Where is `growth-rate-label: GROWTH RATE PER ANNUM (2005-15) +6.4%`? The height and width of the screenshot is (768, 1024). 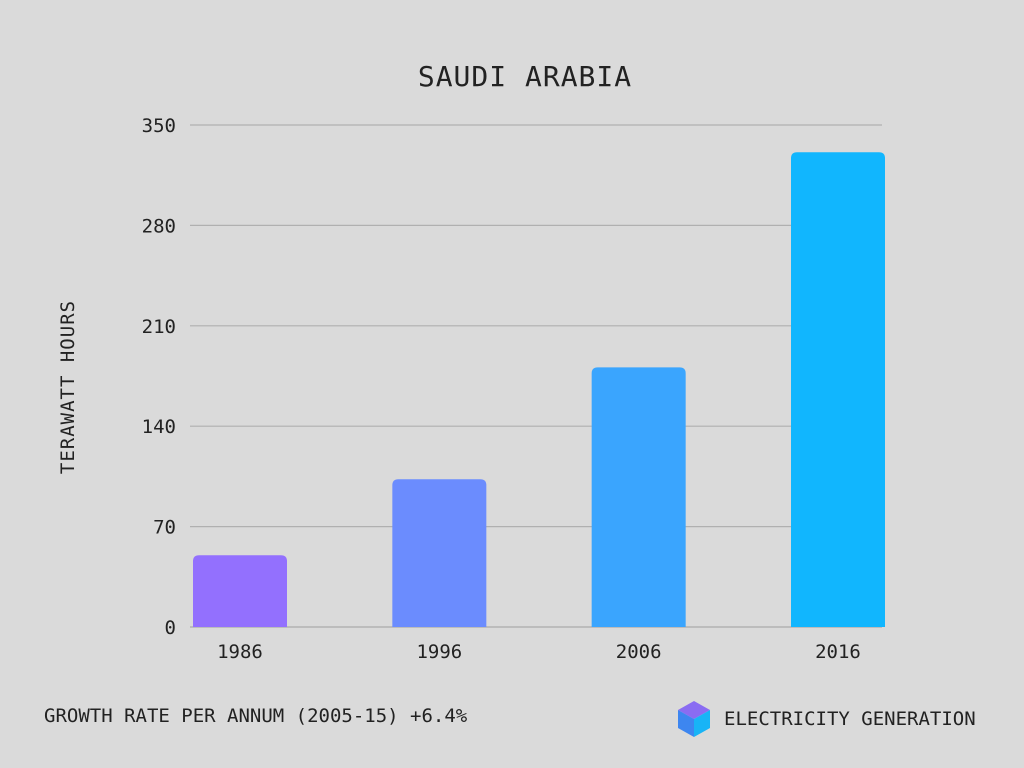 growth-rate-label: GROWTH RATE PER ANNUM (2005-15) +6.4% is located at coordinates (256, 716).